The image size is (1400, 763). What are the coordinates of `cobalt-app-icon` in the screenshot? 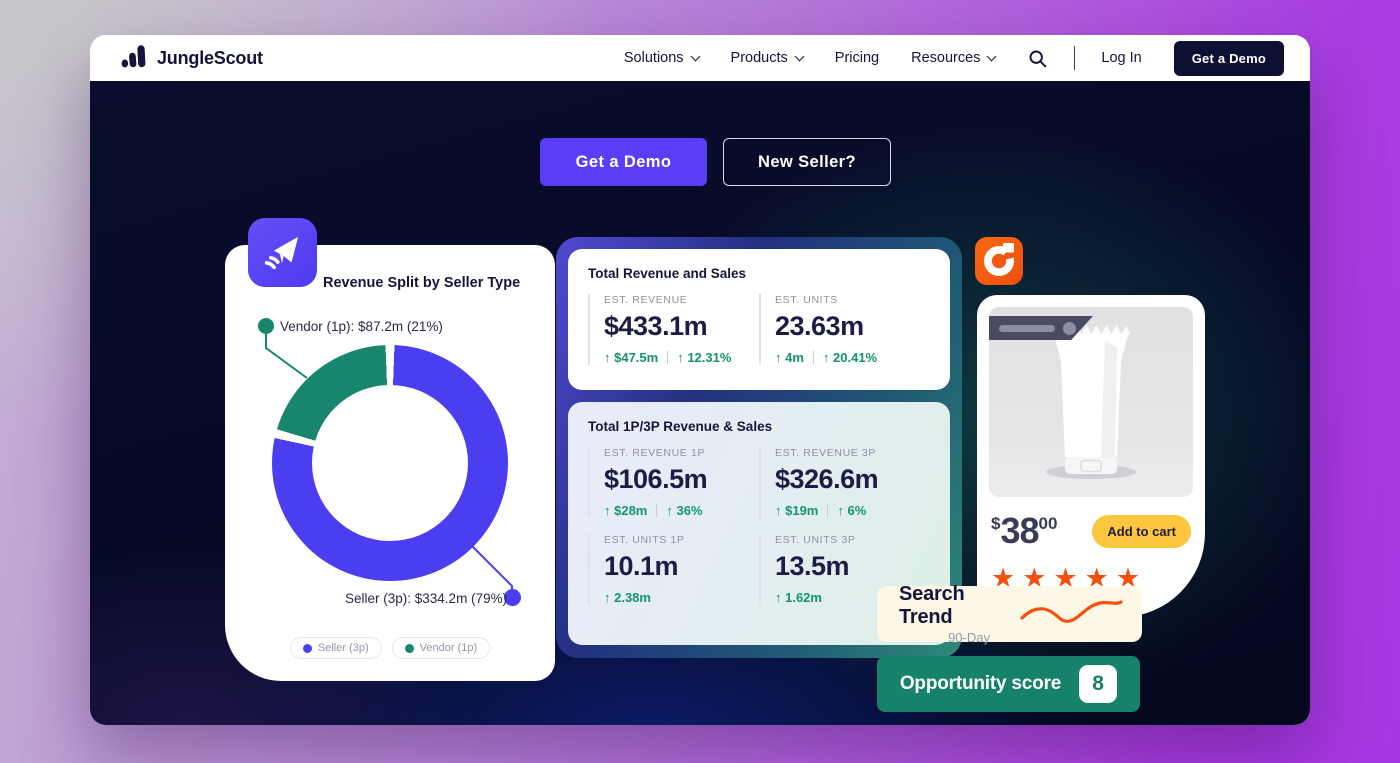 It's located at (282, 252).